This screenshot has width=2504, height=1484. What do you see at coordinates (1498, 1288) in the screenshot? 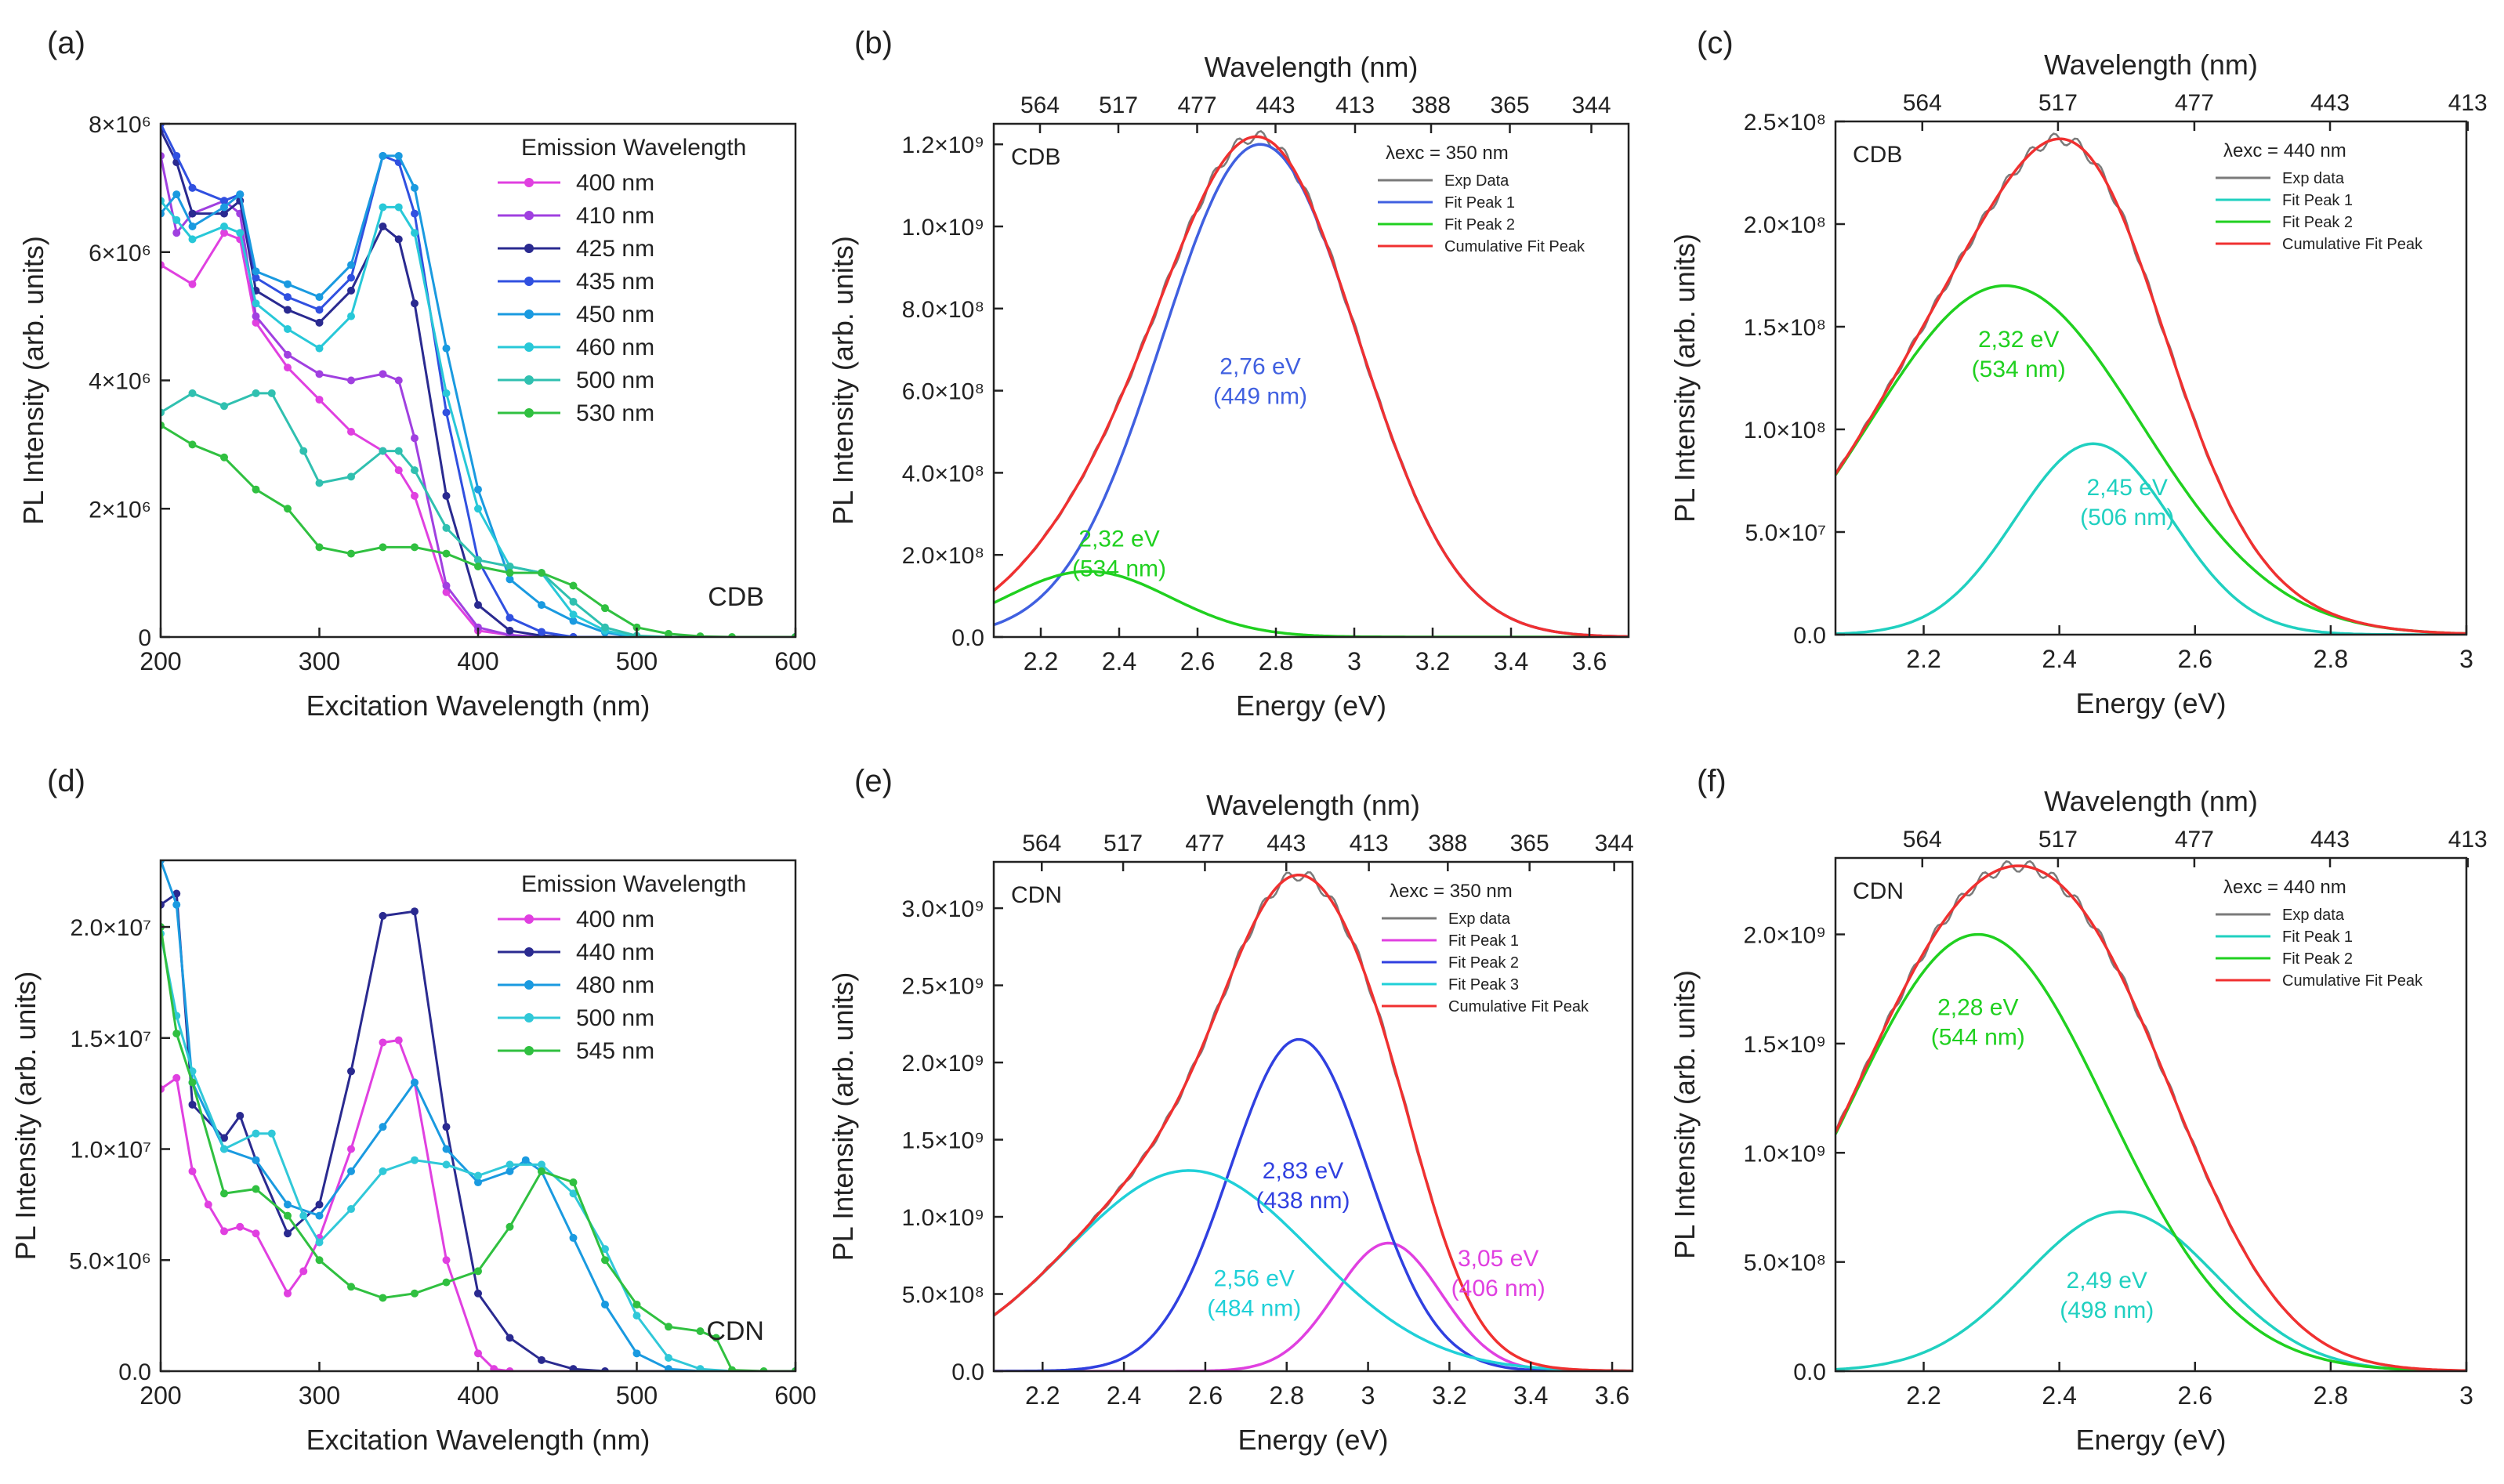
I see `peak-label-nm: (406 nm)` at bounding box center [1498, 1288].